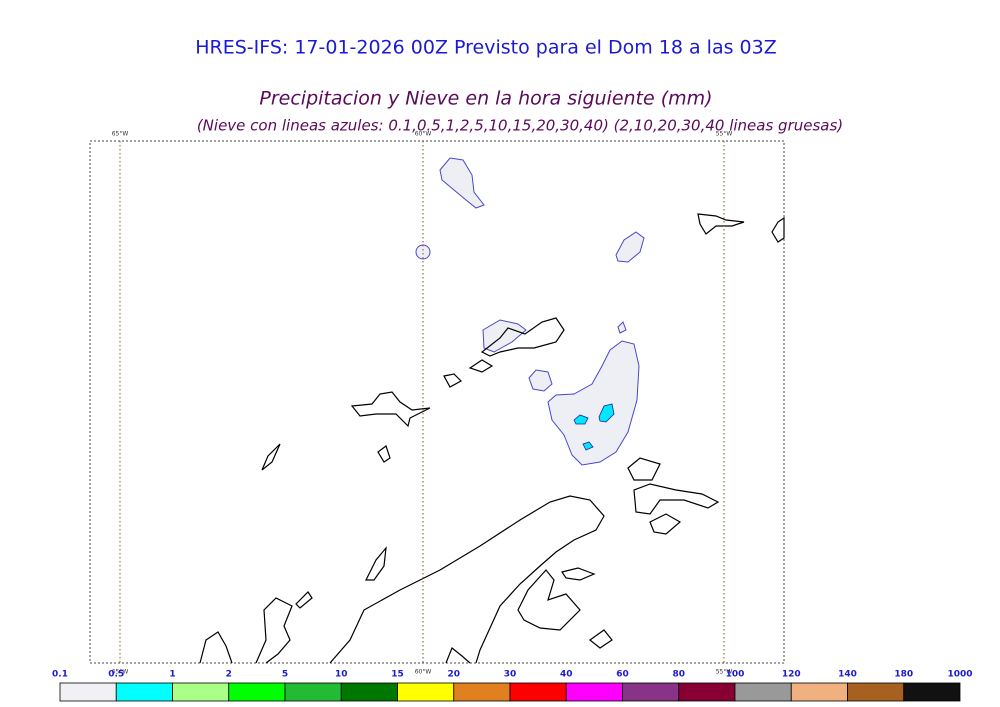 The image size is (1000, 707). Describe the element at coordinates (622, 675) in the screenshot. I see `colorbar-label: 60` at that location.